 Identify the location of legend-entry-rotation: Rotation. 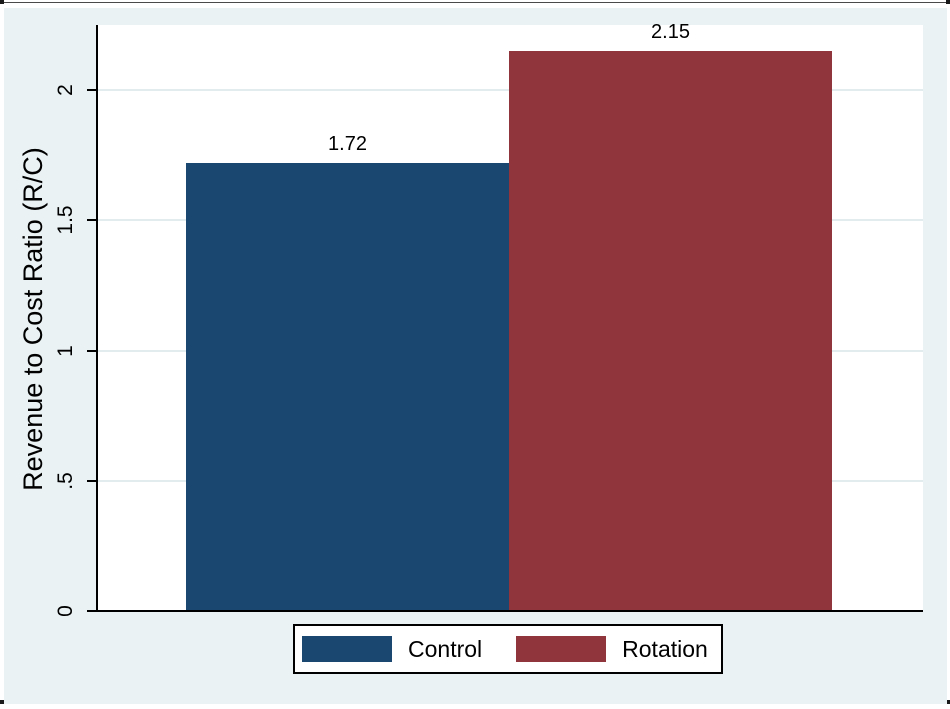
(612, 649).